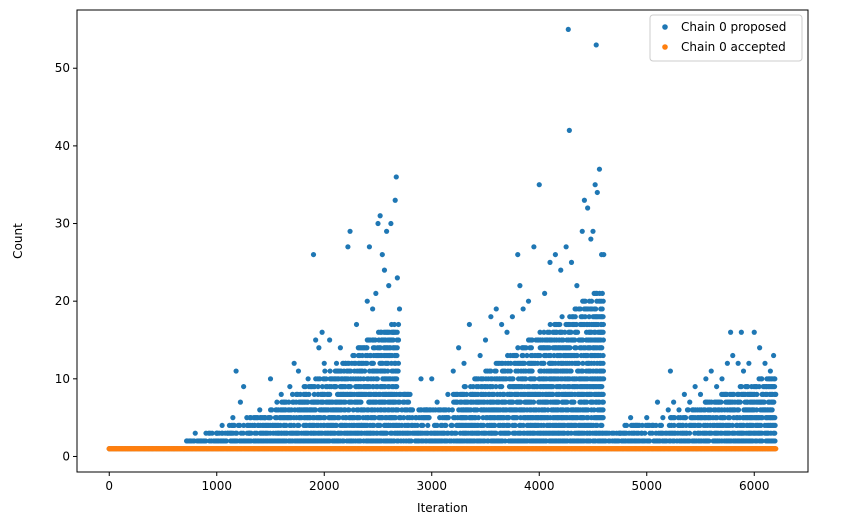 This screenshot has height=525, width=841. Describe the element at coordinates (733, 27) in the screenshot. I see `legend-label-proposed: Chain 0 proposed` at that location.